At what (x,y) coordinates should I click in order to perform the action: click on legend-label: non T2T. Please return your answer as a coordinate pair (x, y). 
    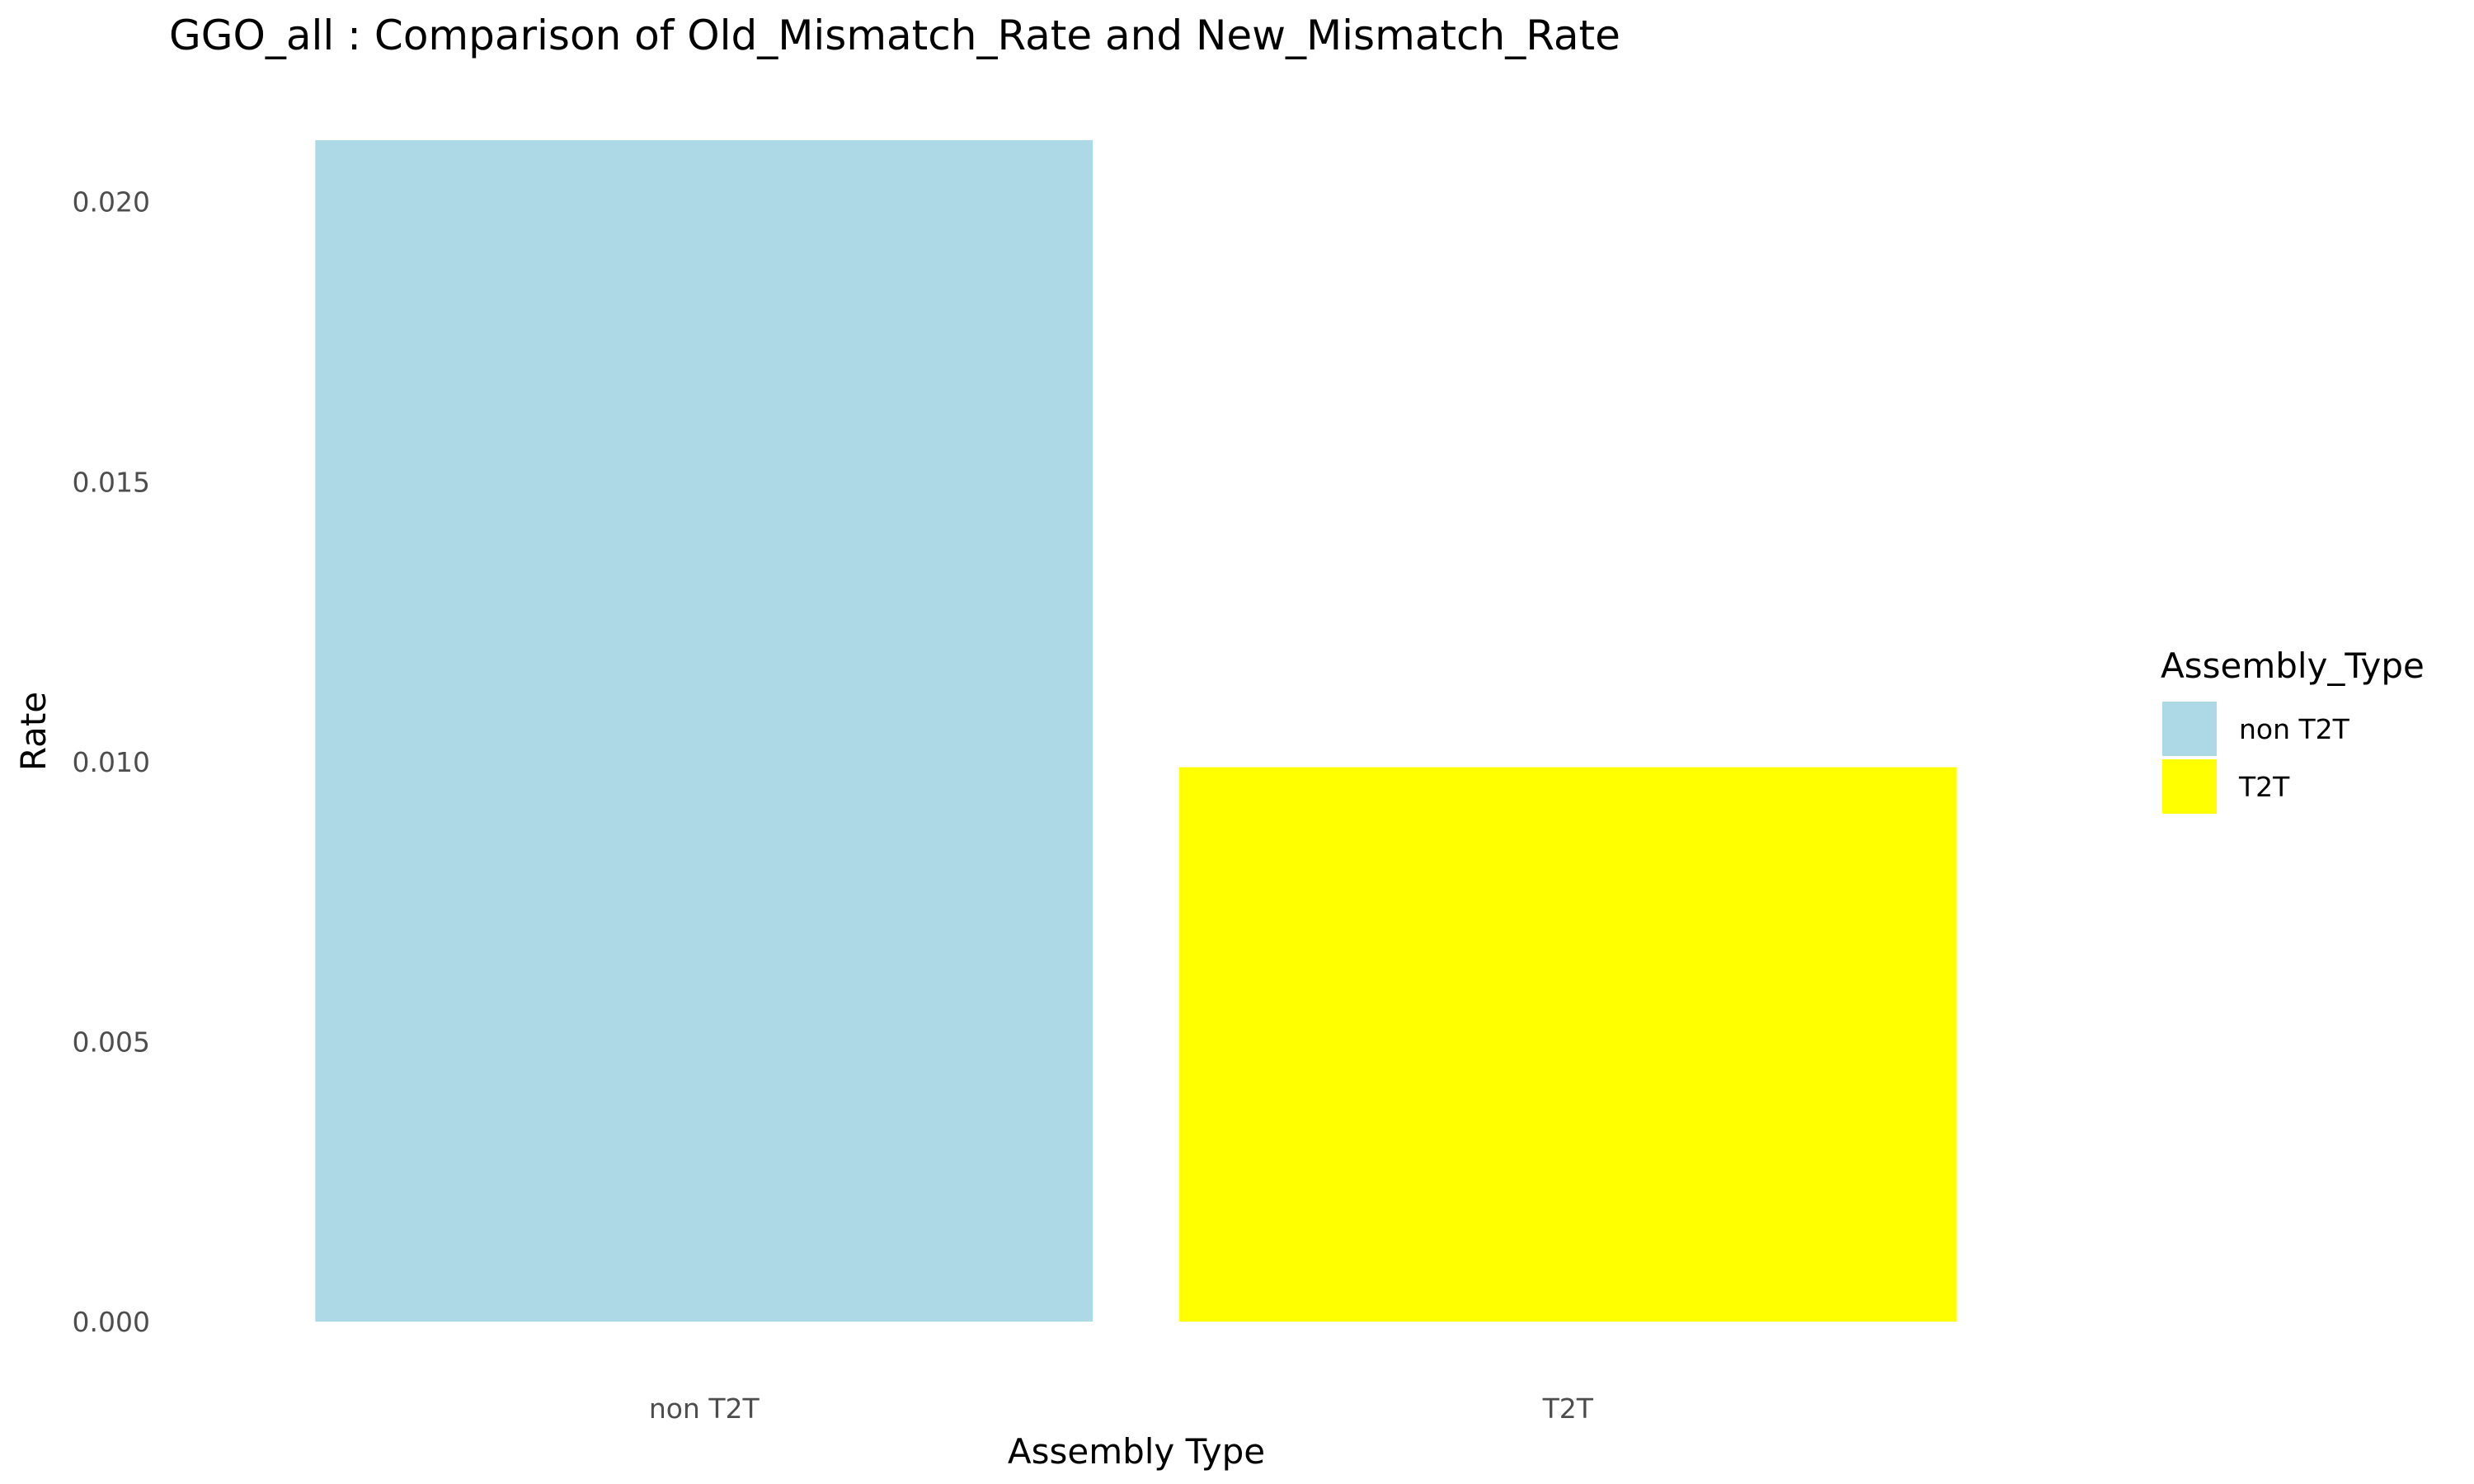
    Looking at the image, I should click on (2294, 729).